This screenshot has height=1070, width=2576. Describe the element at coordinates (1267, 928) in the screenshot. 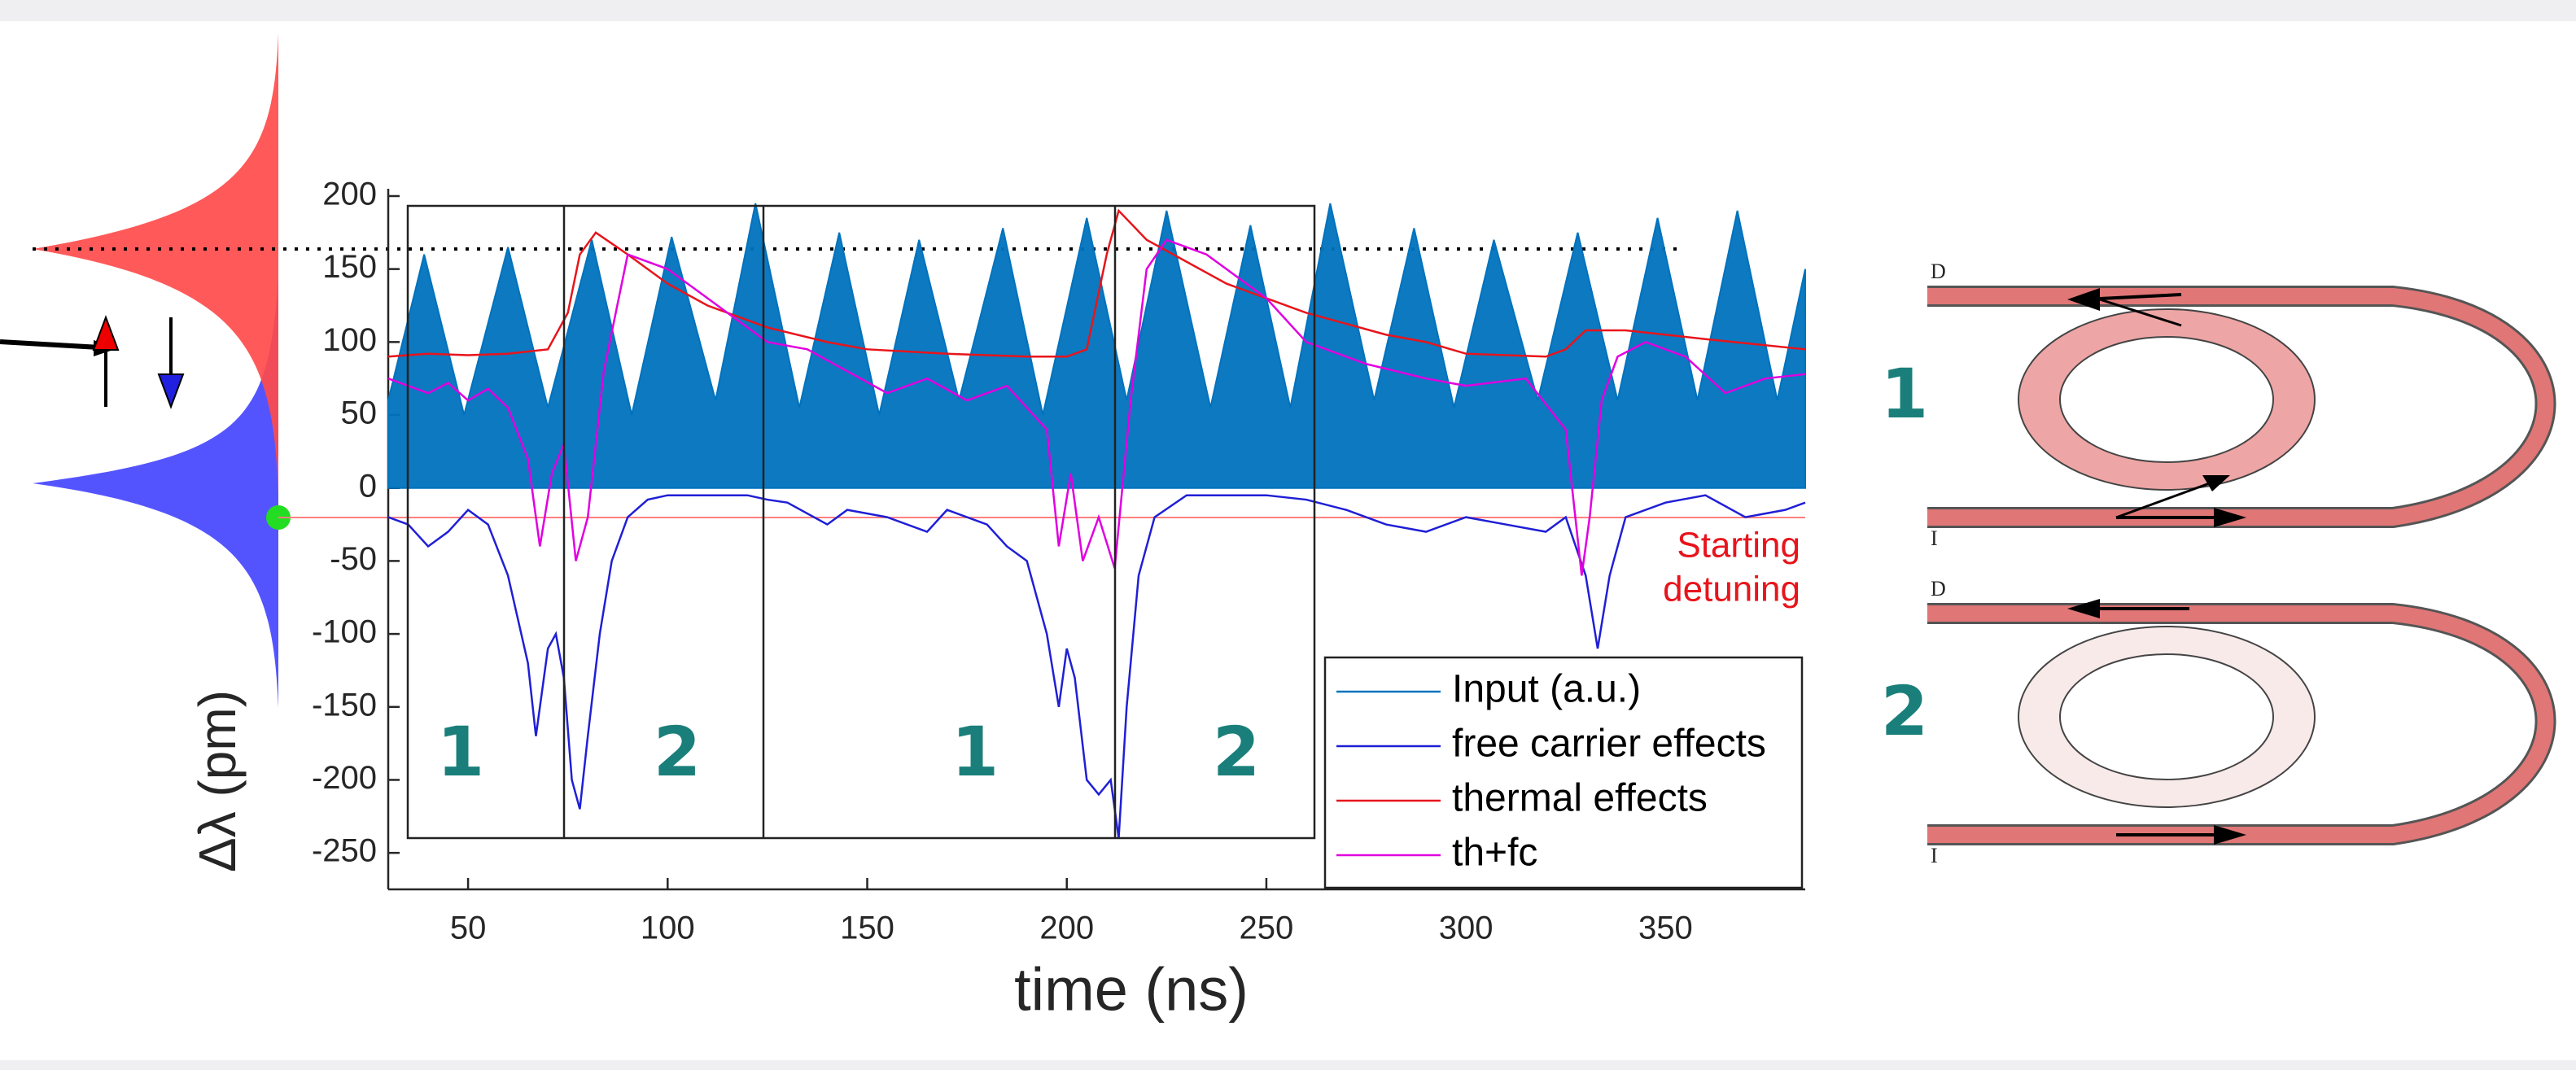

I see `x-tick-label: 250` at that location.